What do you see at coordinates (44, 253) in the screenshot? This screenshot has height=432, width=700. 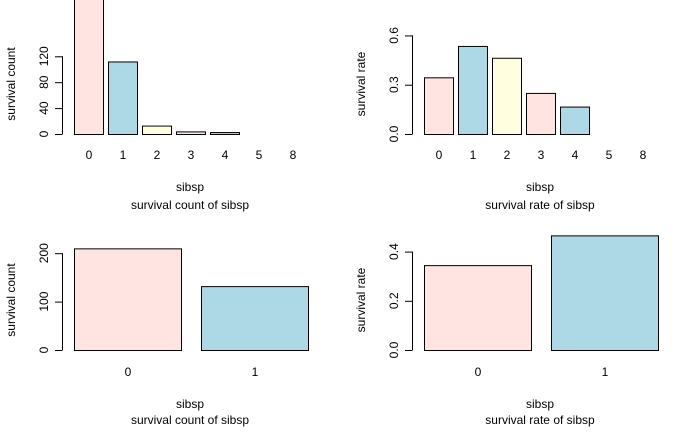 I see `y-tick-label: 200` at bounding box center [44, 253].